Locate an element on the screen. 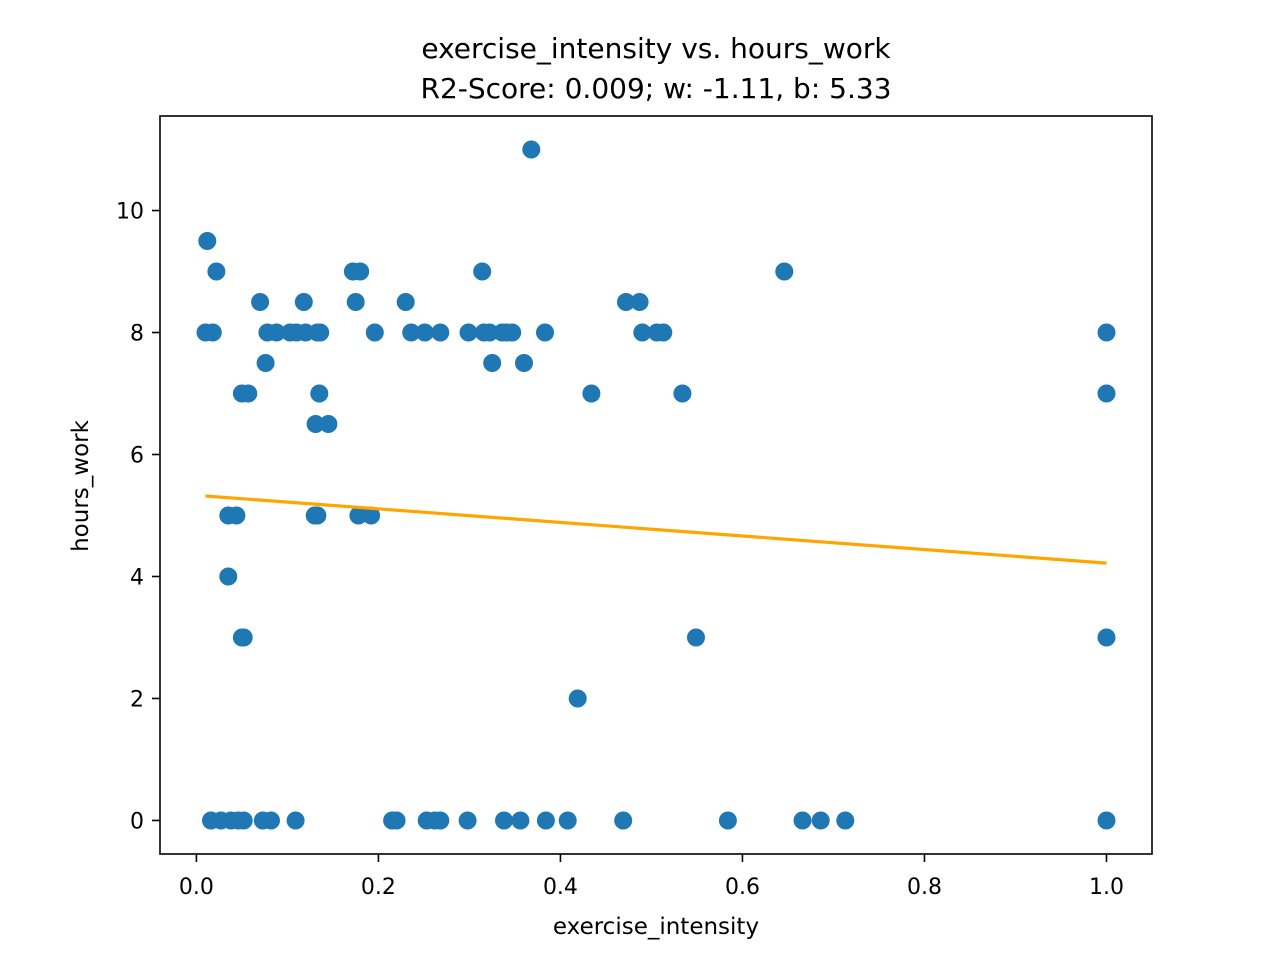  y-tick-label-2: 4 is located at coordinates (137, 577).